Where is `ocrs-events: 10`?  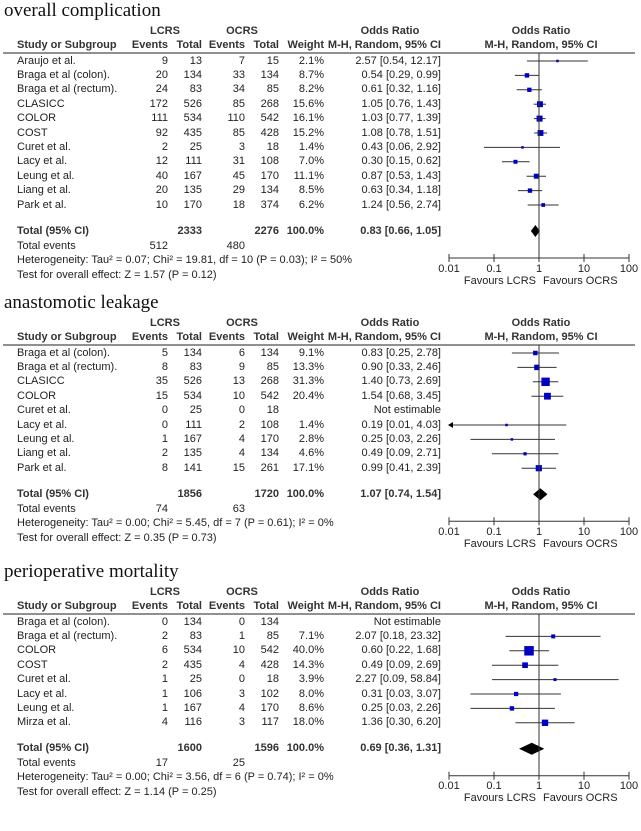
ocrs-events: 10 is located at coordinates (238, 395).